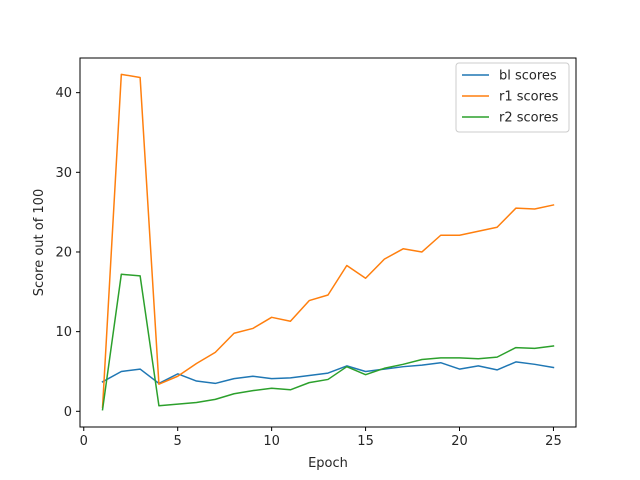 The image size is (640, 480). What do you see at coordinates (328, 373) in the screenshot?
I see `series-line-bl-scores` at bounding box center [328, 373].